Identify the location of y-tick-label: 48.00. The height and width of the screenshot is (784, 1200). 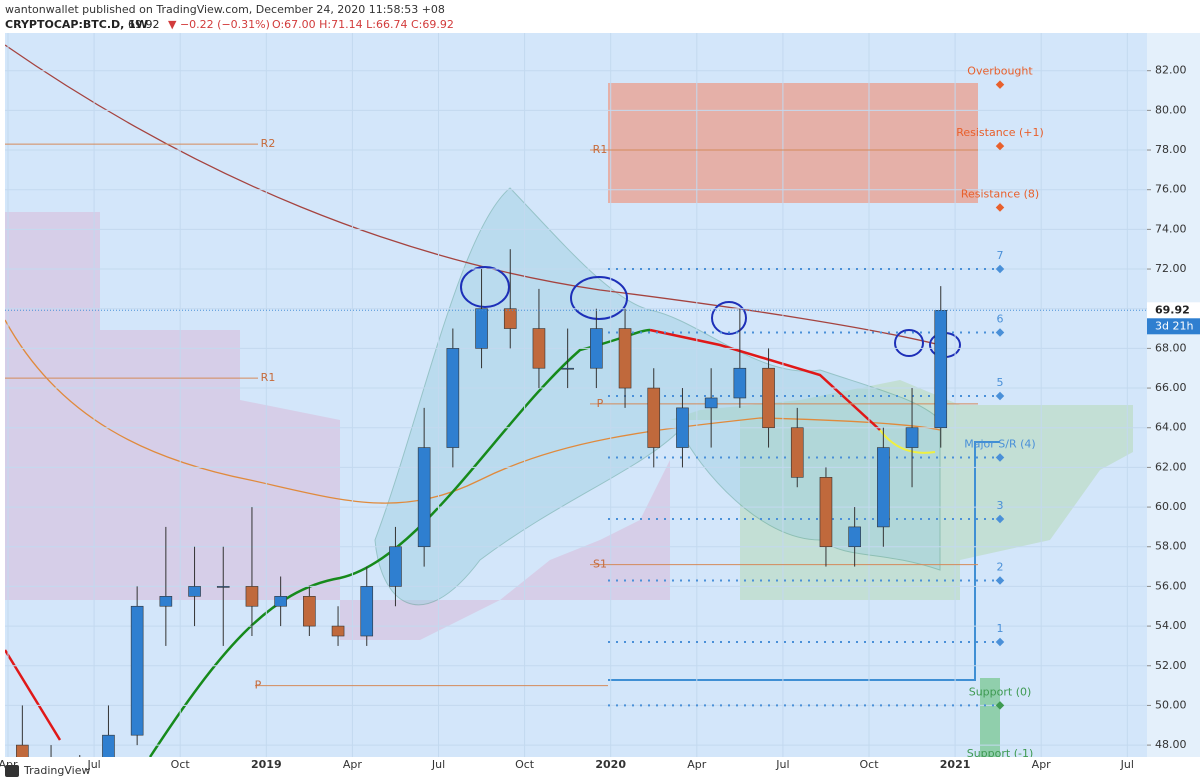
(1171, 744).